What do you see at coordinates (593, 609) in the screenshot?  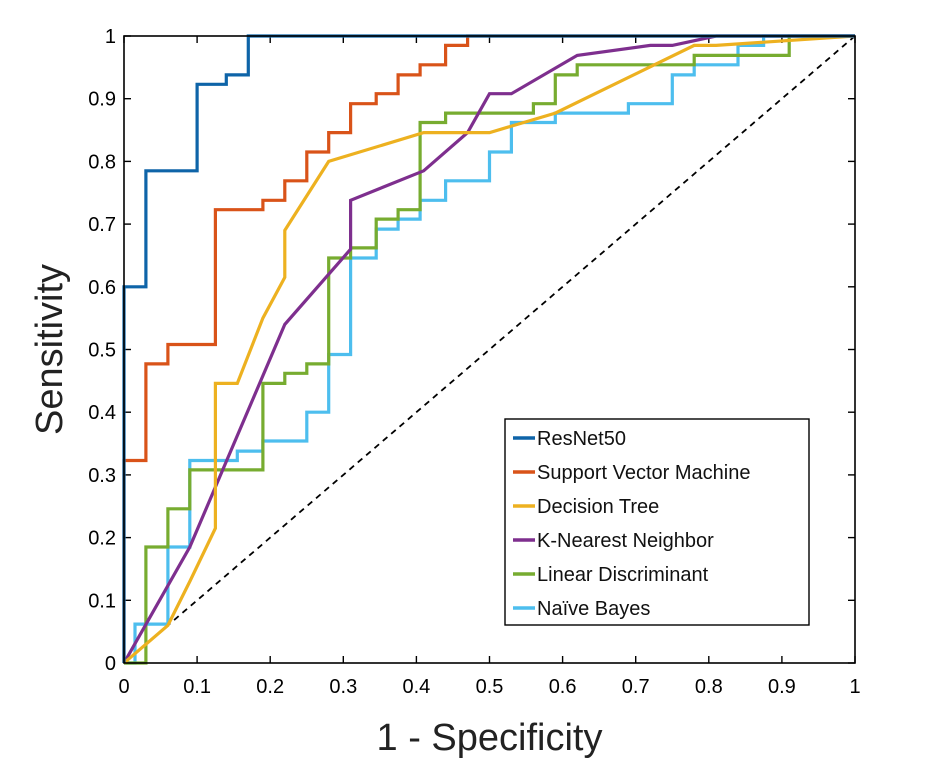 I see `legend-label-naive-bayes: Naïve Bayes` at bounding box center [593, 609].